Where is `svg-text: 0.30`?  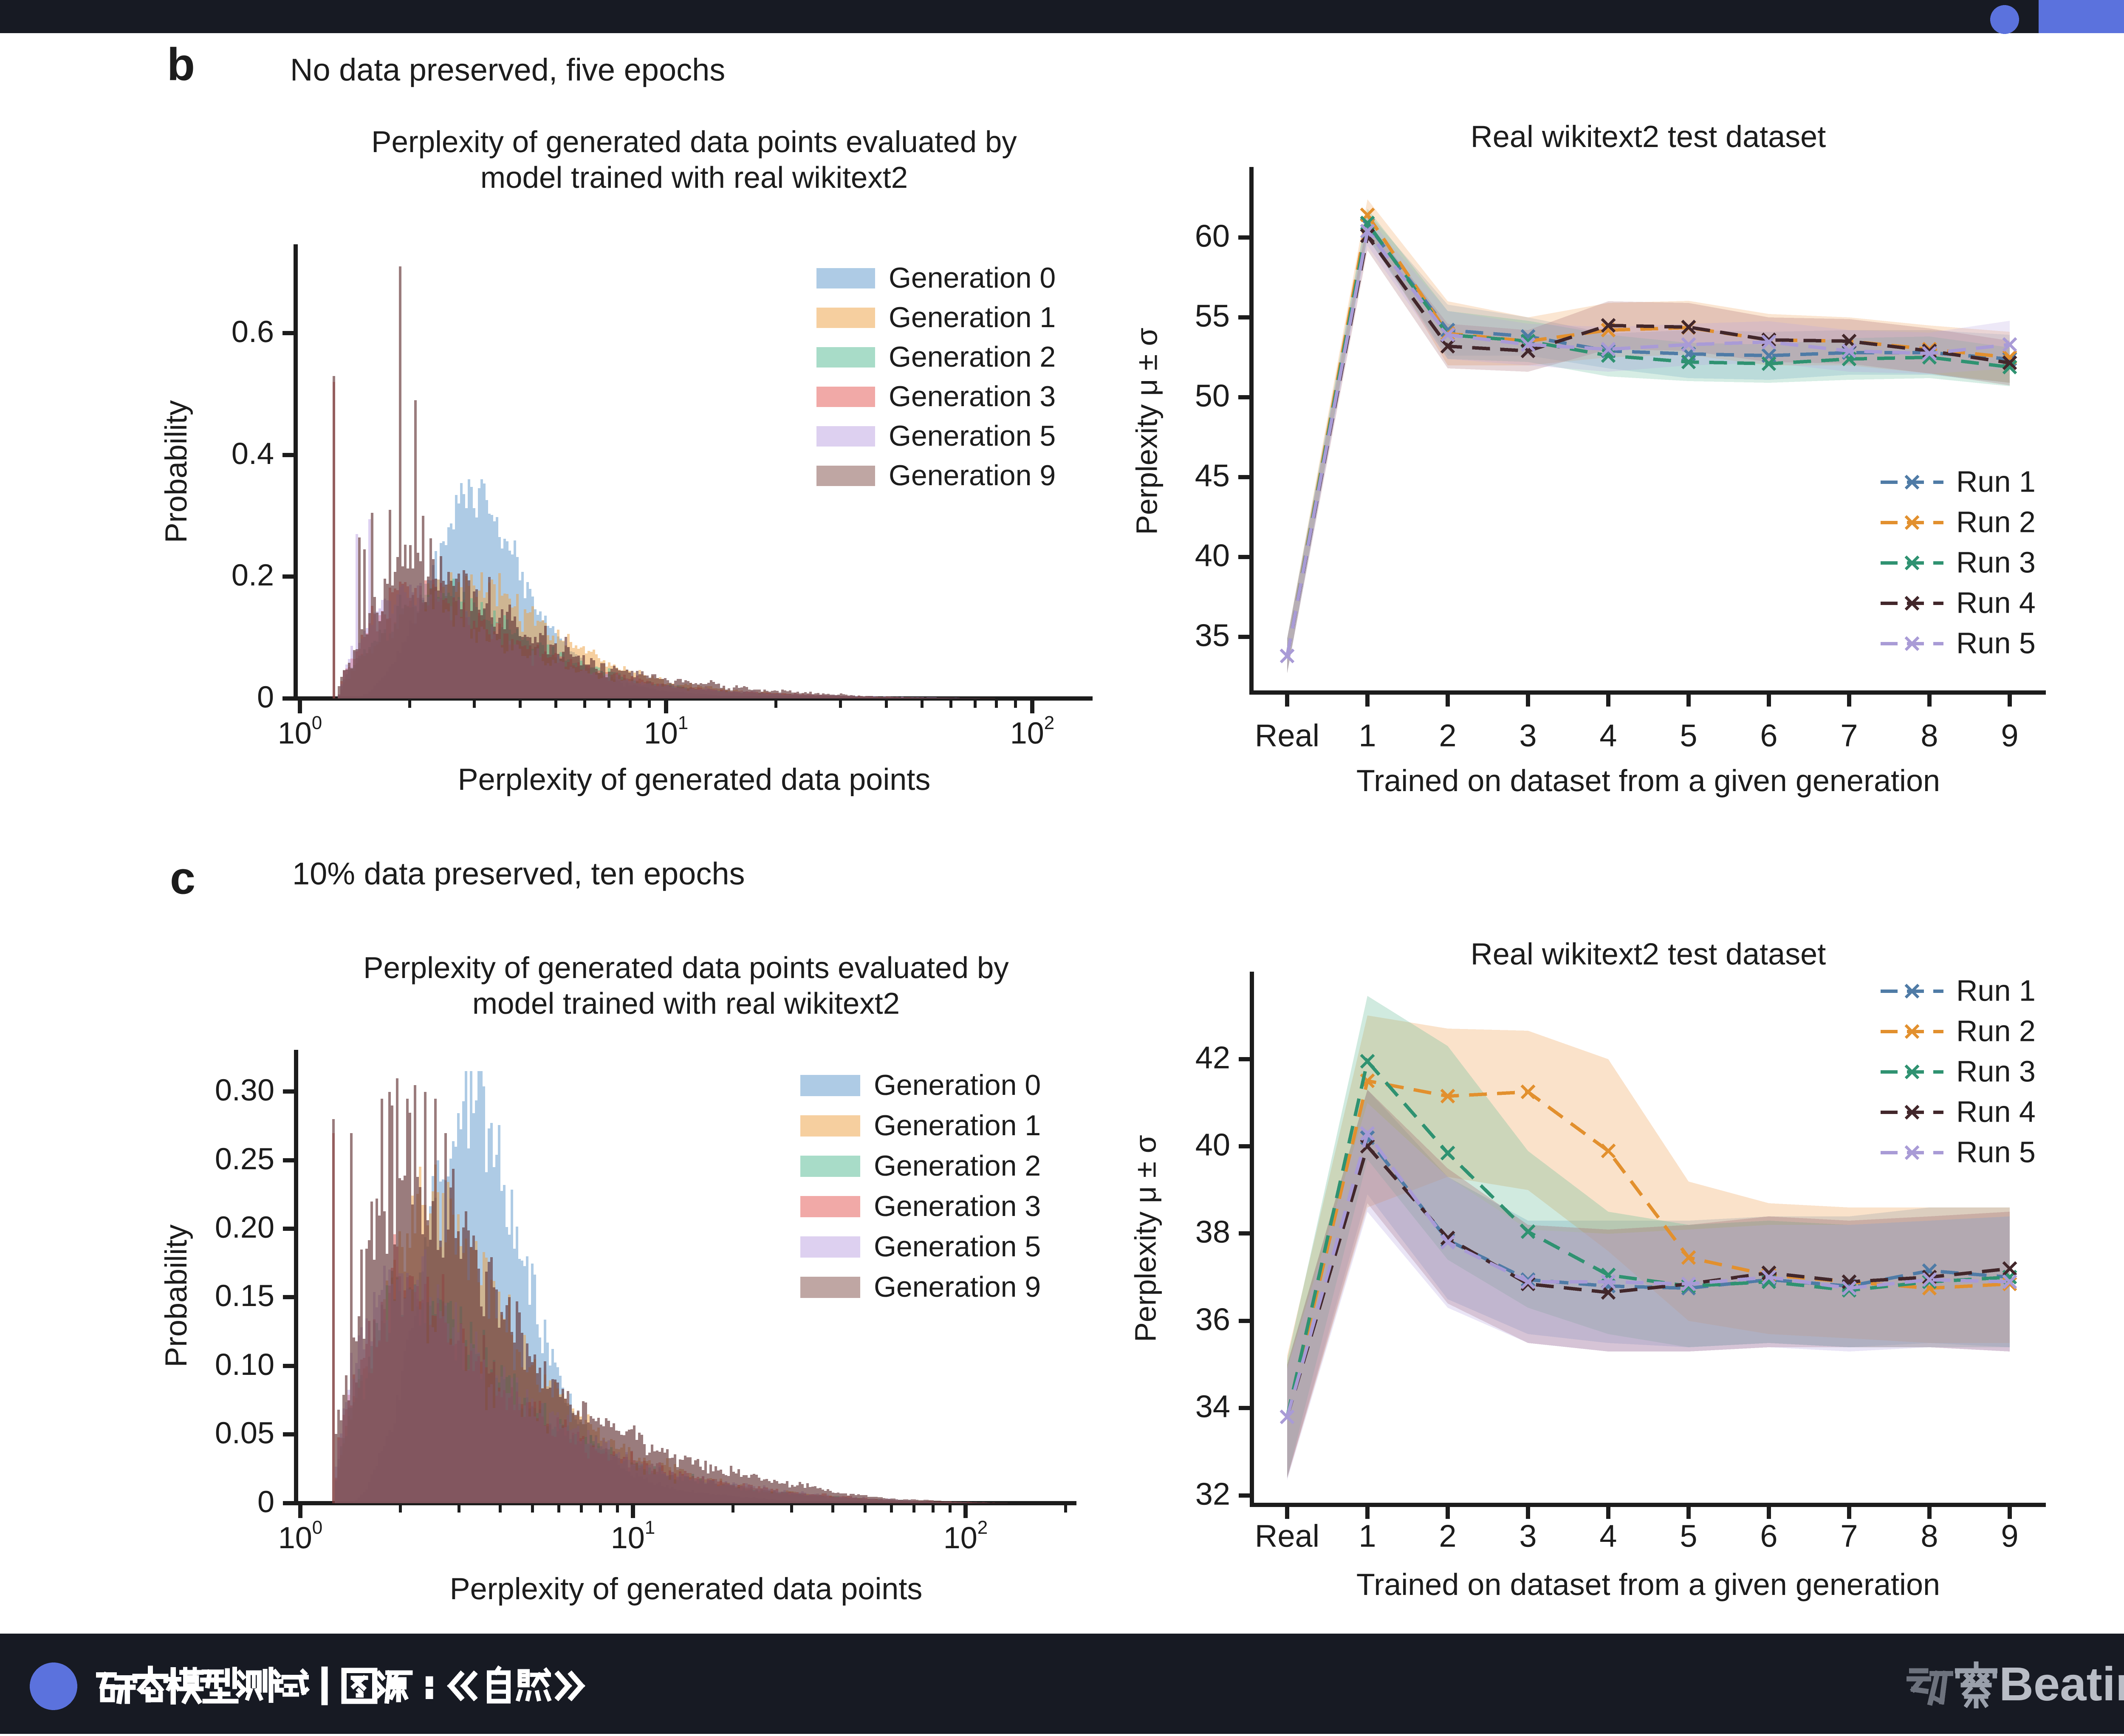
svg-text: 0.30 is located at coordinates (245, 1090).